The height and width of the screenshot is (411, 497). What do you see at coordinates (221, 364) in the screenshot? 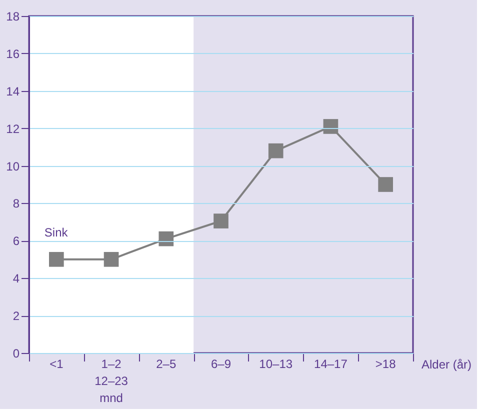
I see `x-tick-label: 6–9` at bounding box center [221, 364].